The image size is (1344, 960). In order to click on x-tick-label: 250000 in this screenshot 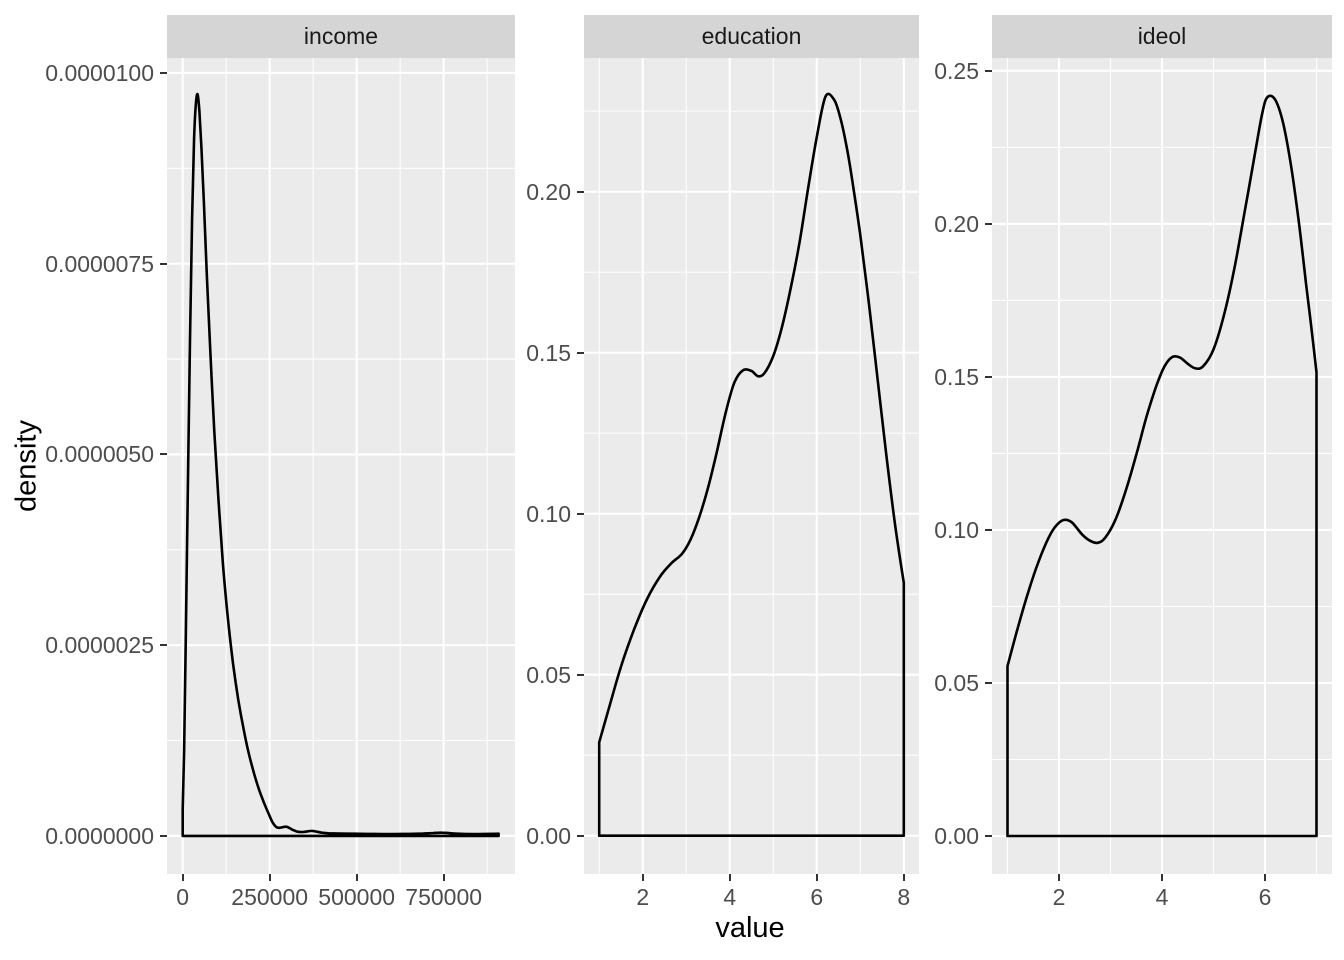, I will do `click(270, 897)`.